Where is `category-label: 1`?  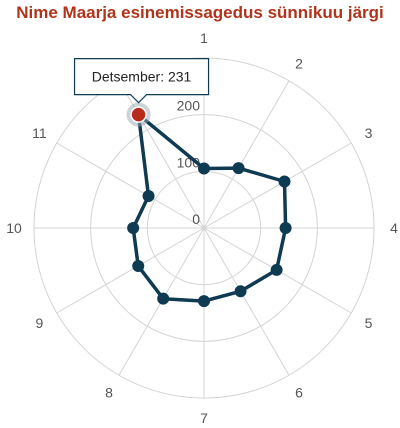
category-label: 1 is located at coordinates (204, 38).